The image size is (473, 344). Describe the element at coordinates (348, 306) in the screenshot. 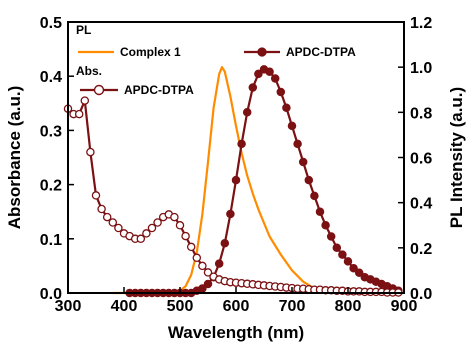

I see `x-tick-label: 800` at that location.